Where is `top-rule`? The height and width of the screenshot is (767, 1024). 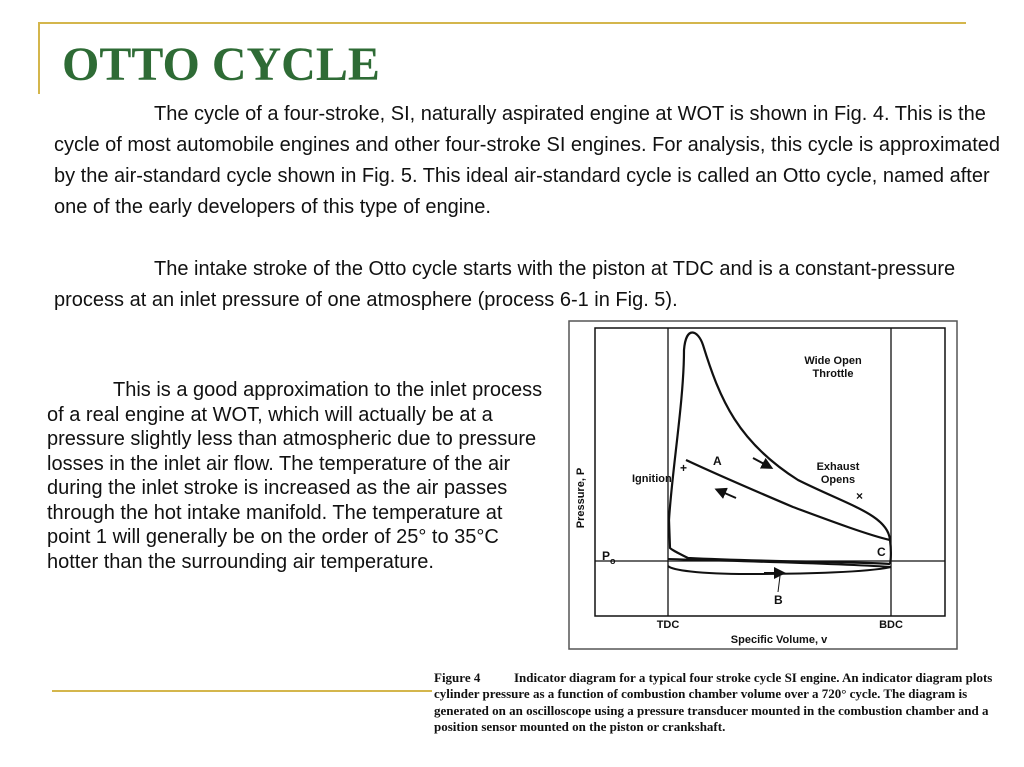 top-rule is located at coordinates (502, 23).